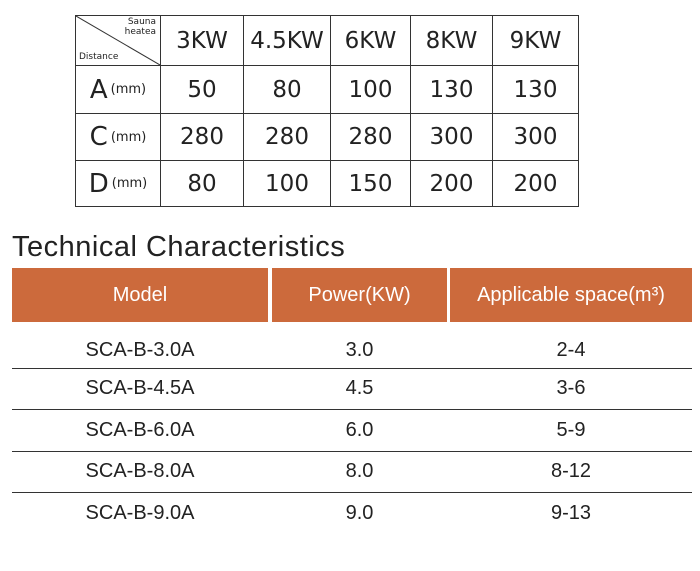 The width and height of the screenshot is (700, 571). What do you see at coordinates (202, 40) in the screenshot?
I see `column-header: 3KW` at bounding box center [202, 40].